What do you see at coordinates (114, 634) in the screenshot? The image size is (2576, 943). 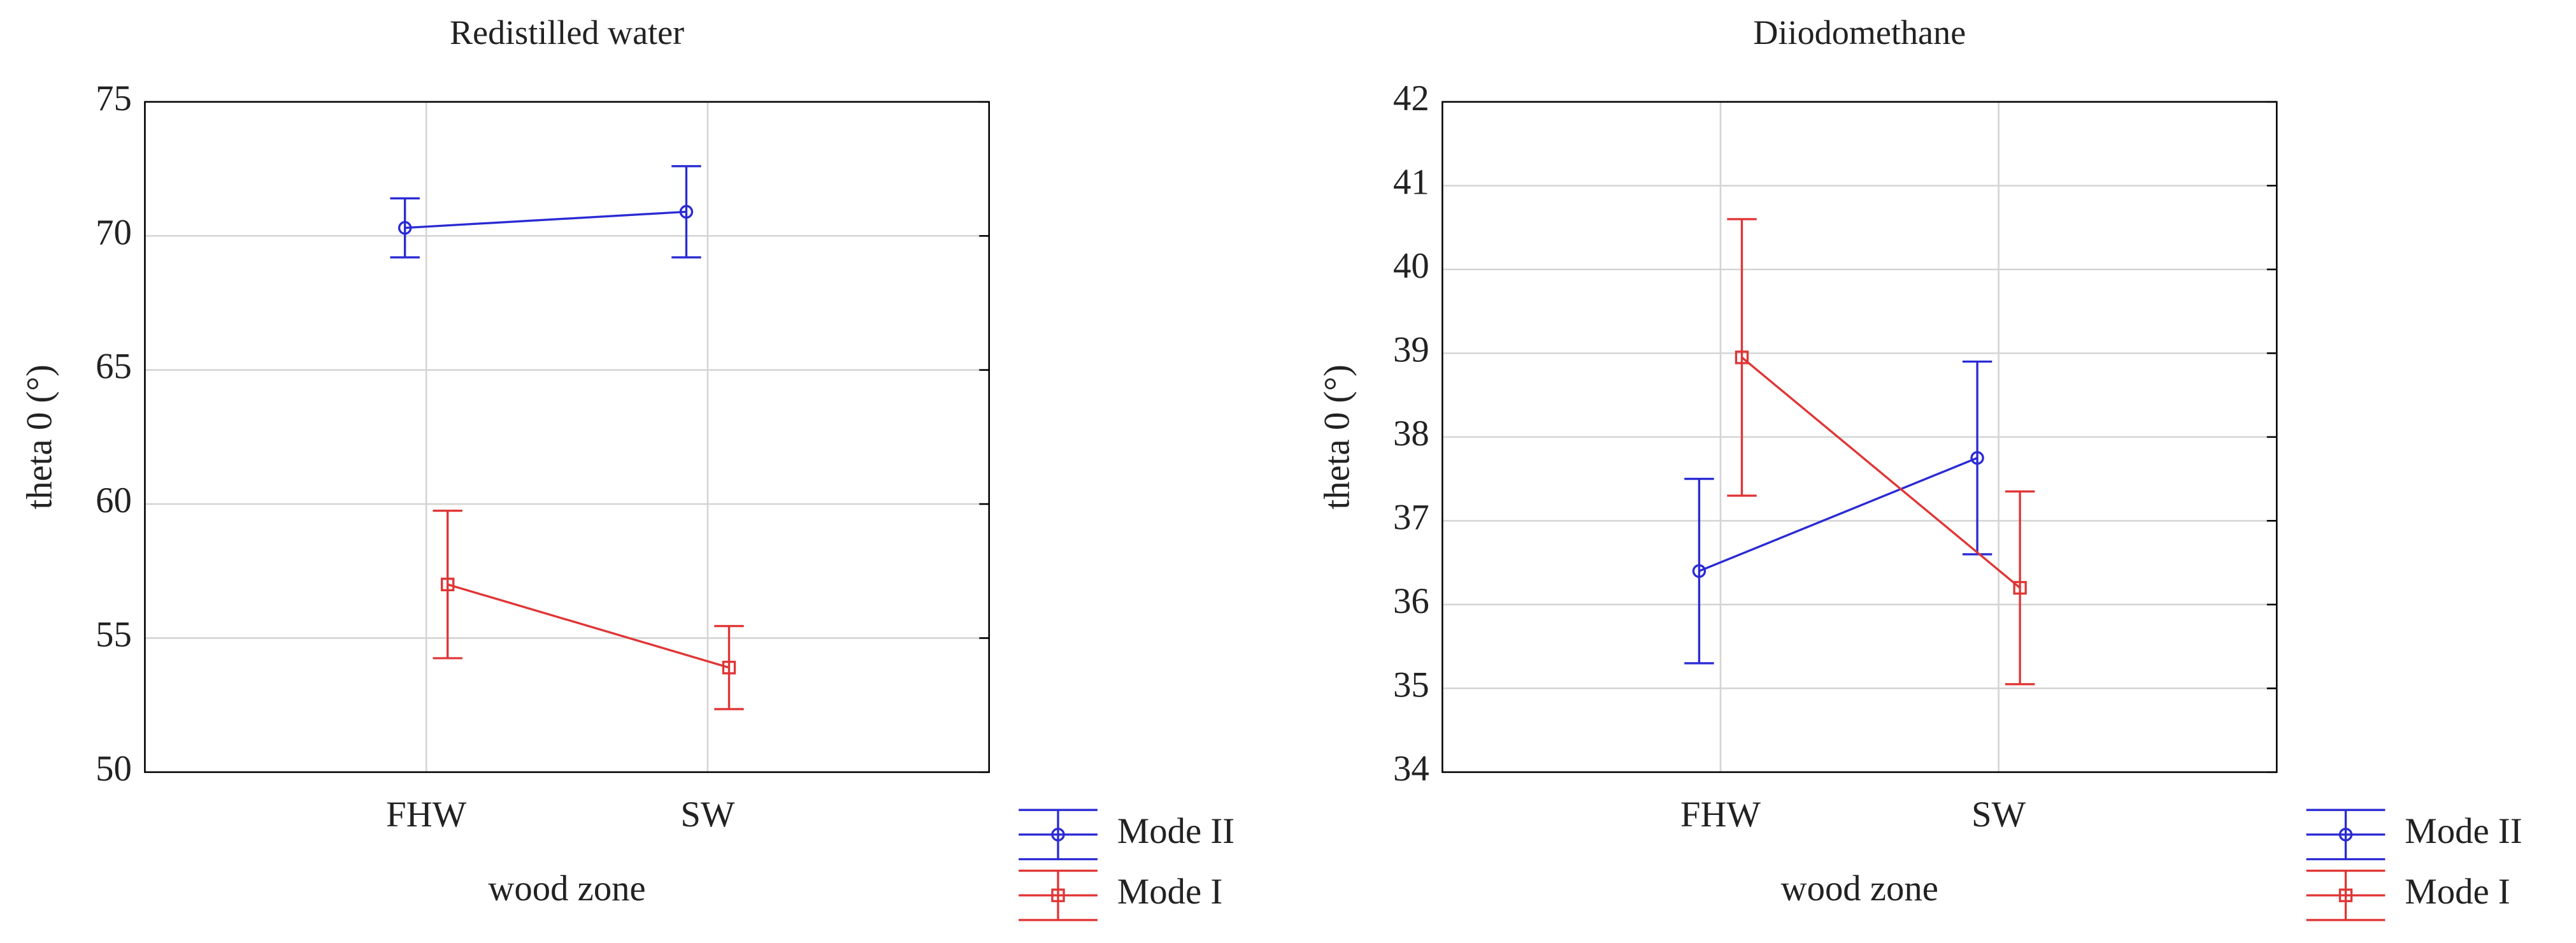 I see `y-tick-label: 55` at bounding box center [114, 634].